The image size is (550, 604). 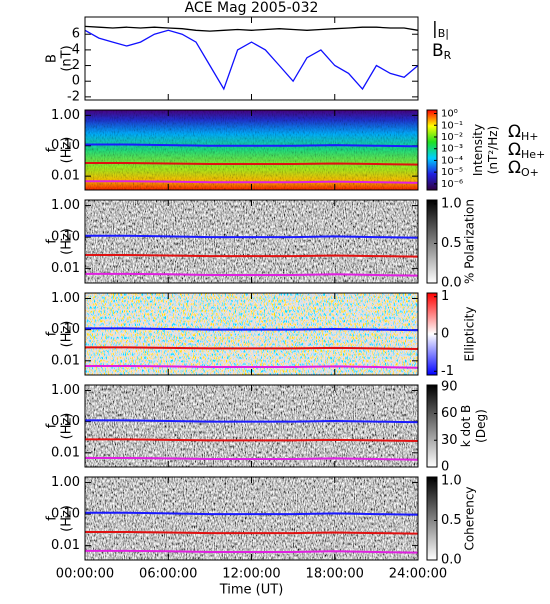 What do you see at coordinates (443, 33) in the screenshot?
I see `legend-subscript: B|` at bounding box center [443, 33].